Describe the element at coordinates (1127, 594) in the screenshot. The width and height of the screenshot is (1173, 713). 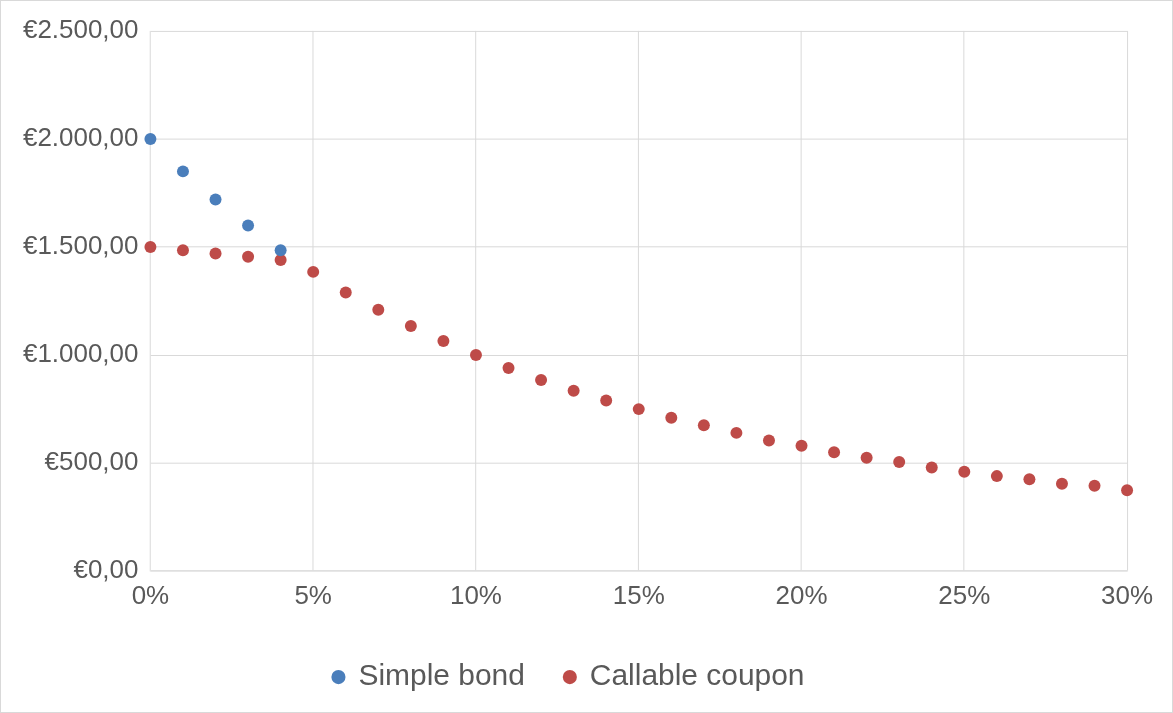
I see `x-tick-label: 30%` at that location.